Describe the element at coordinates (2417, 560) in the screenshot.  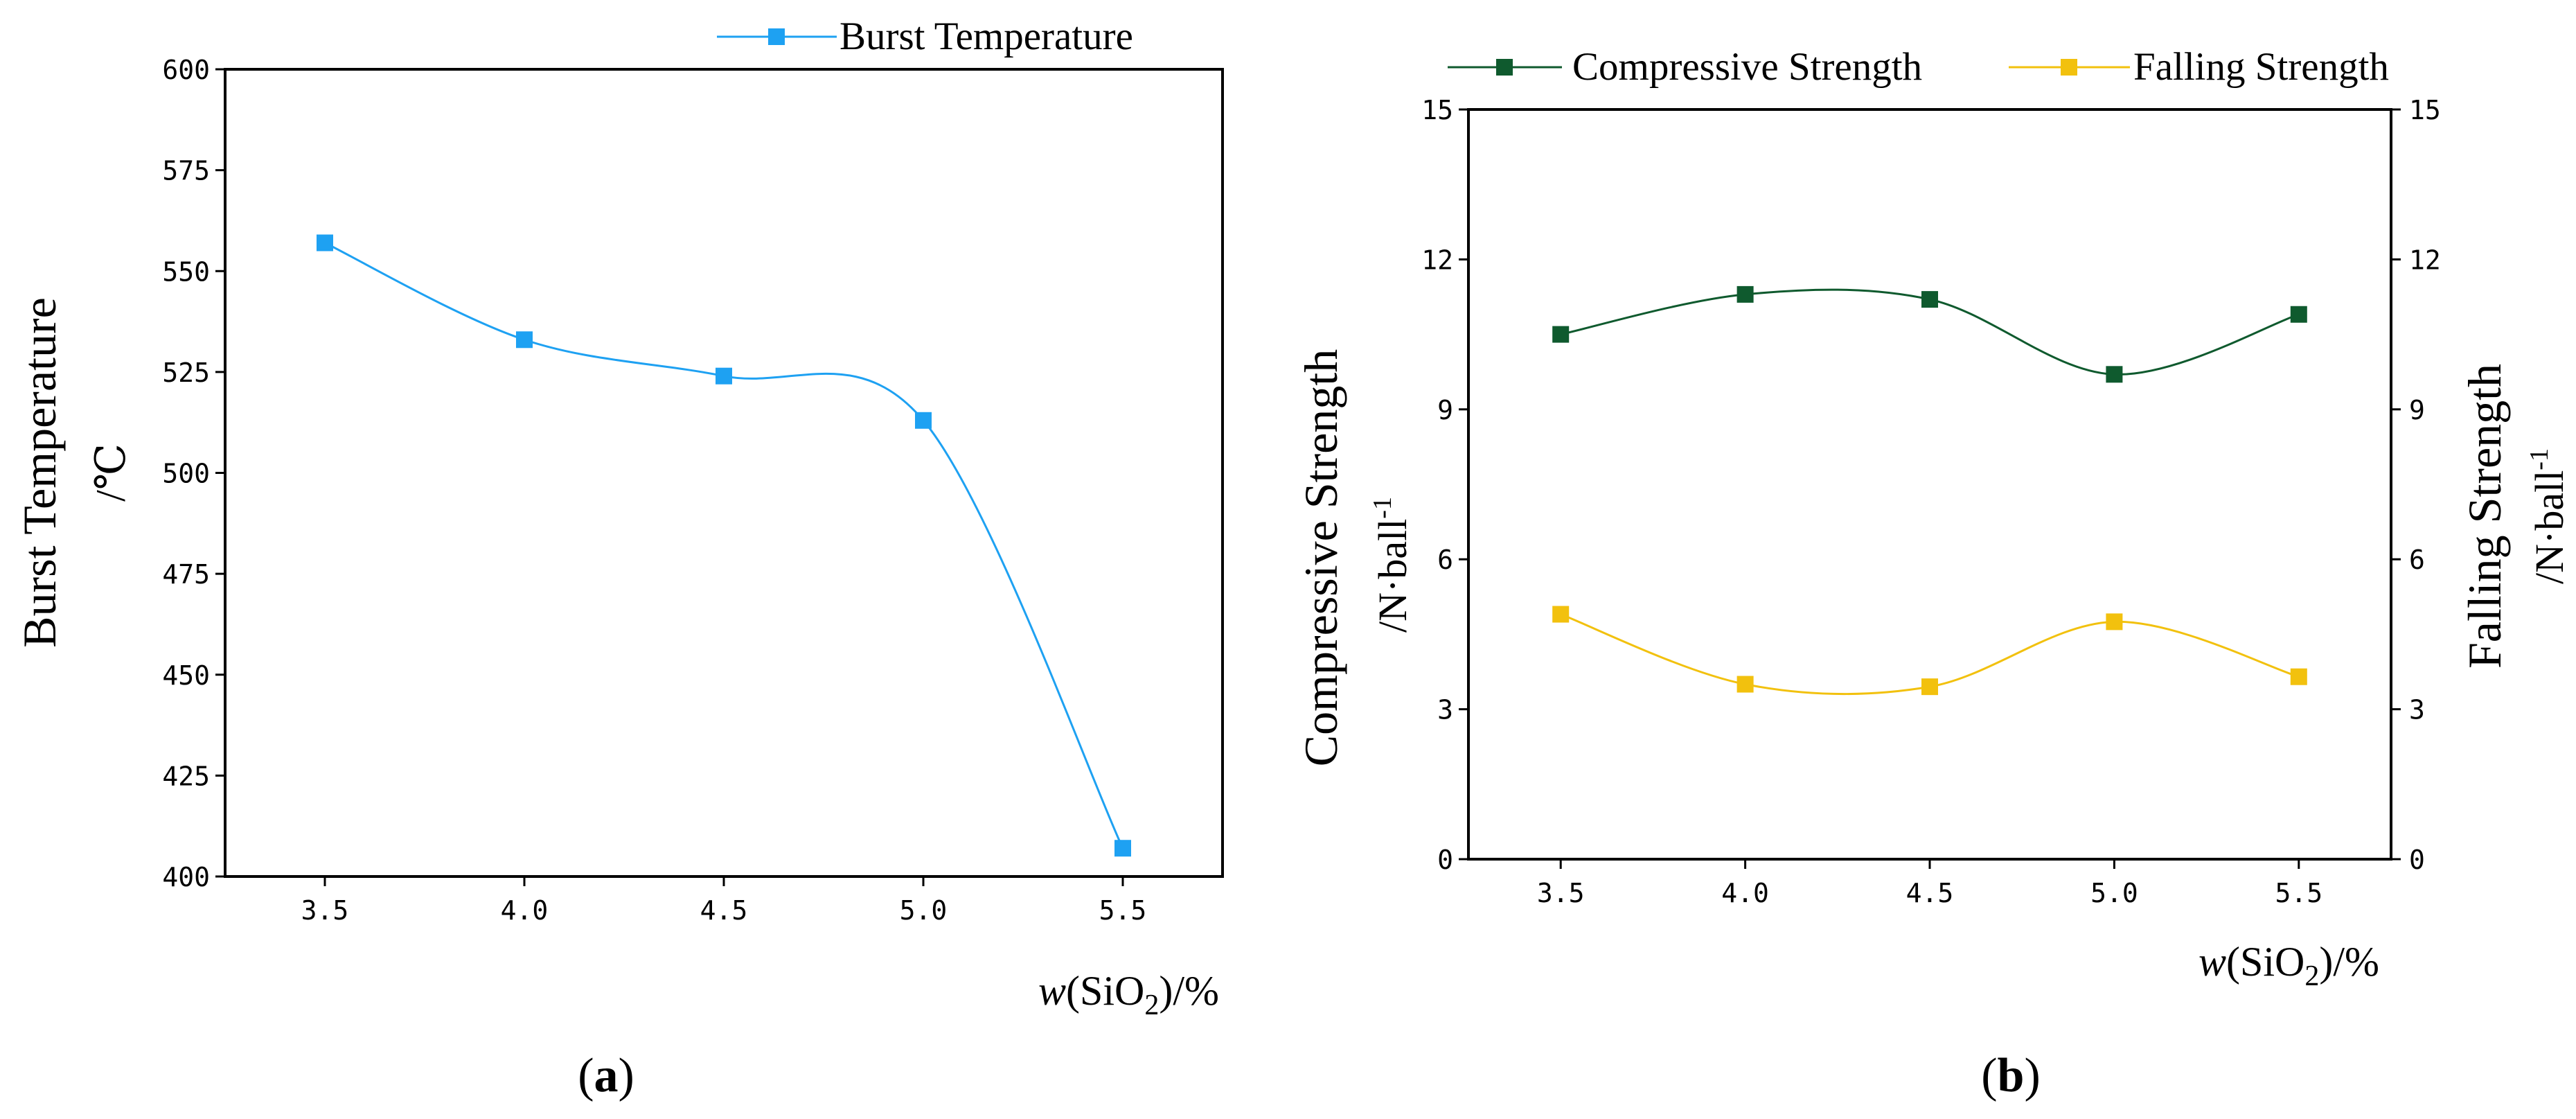
I see `panel-b-y2-tick-label: 6` at that location.